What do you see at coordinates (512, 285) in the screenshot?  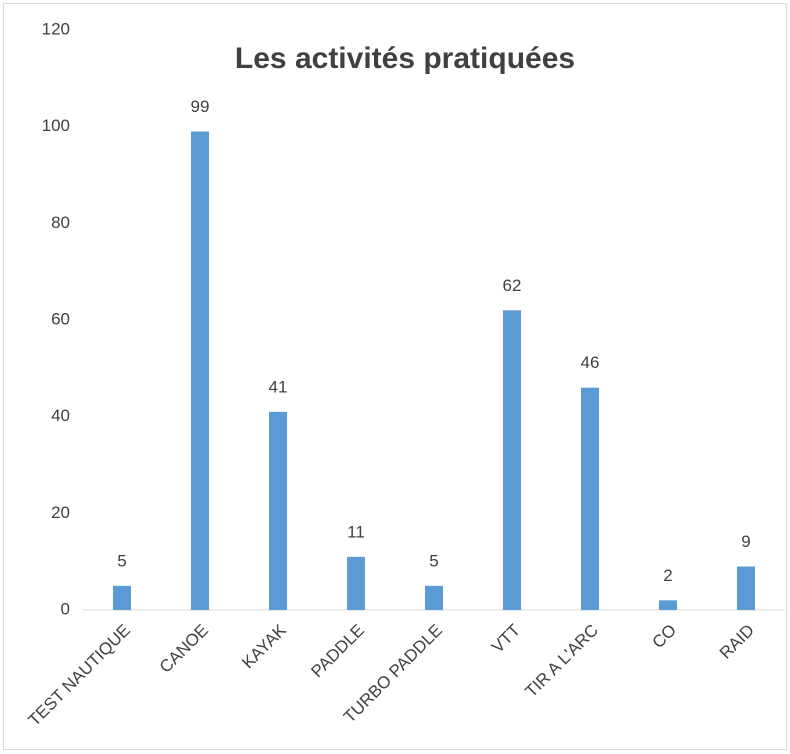 I see `value-label: 62` at bounding box center [512, 285].